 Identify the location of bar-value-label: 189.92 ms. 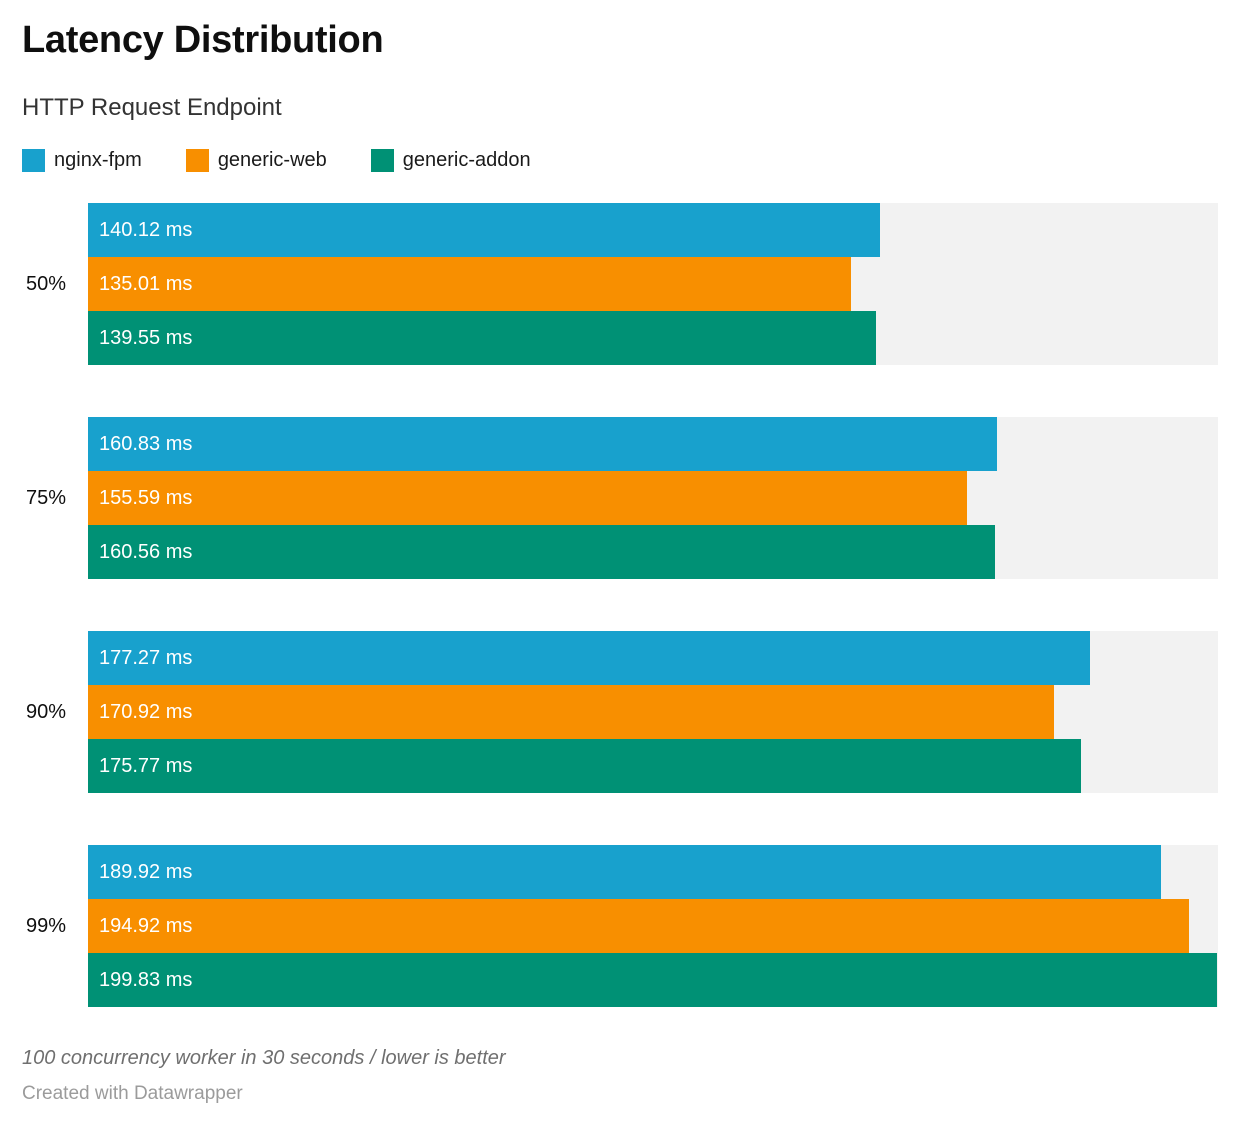
(146, 871).